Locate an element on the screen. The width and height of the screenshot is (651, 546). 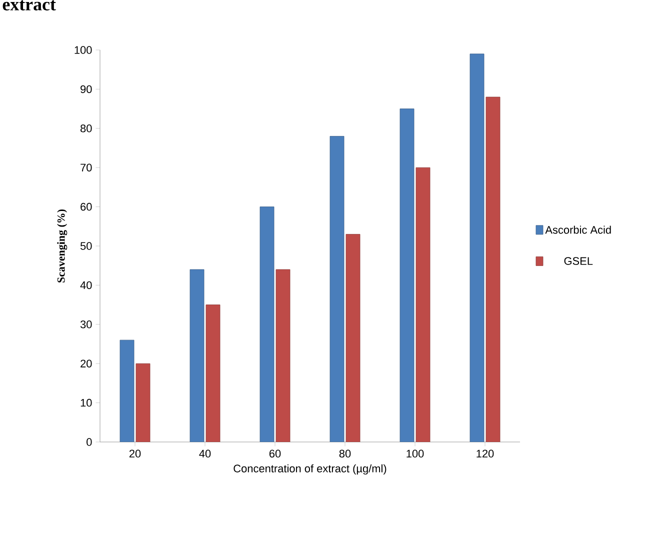
y-tick-label: 60 is located at coordinates (86, 206).